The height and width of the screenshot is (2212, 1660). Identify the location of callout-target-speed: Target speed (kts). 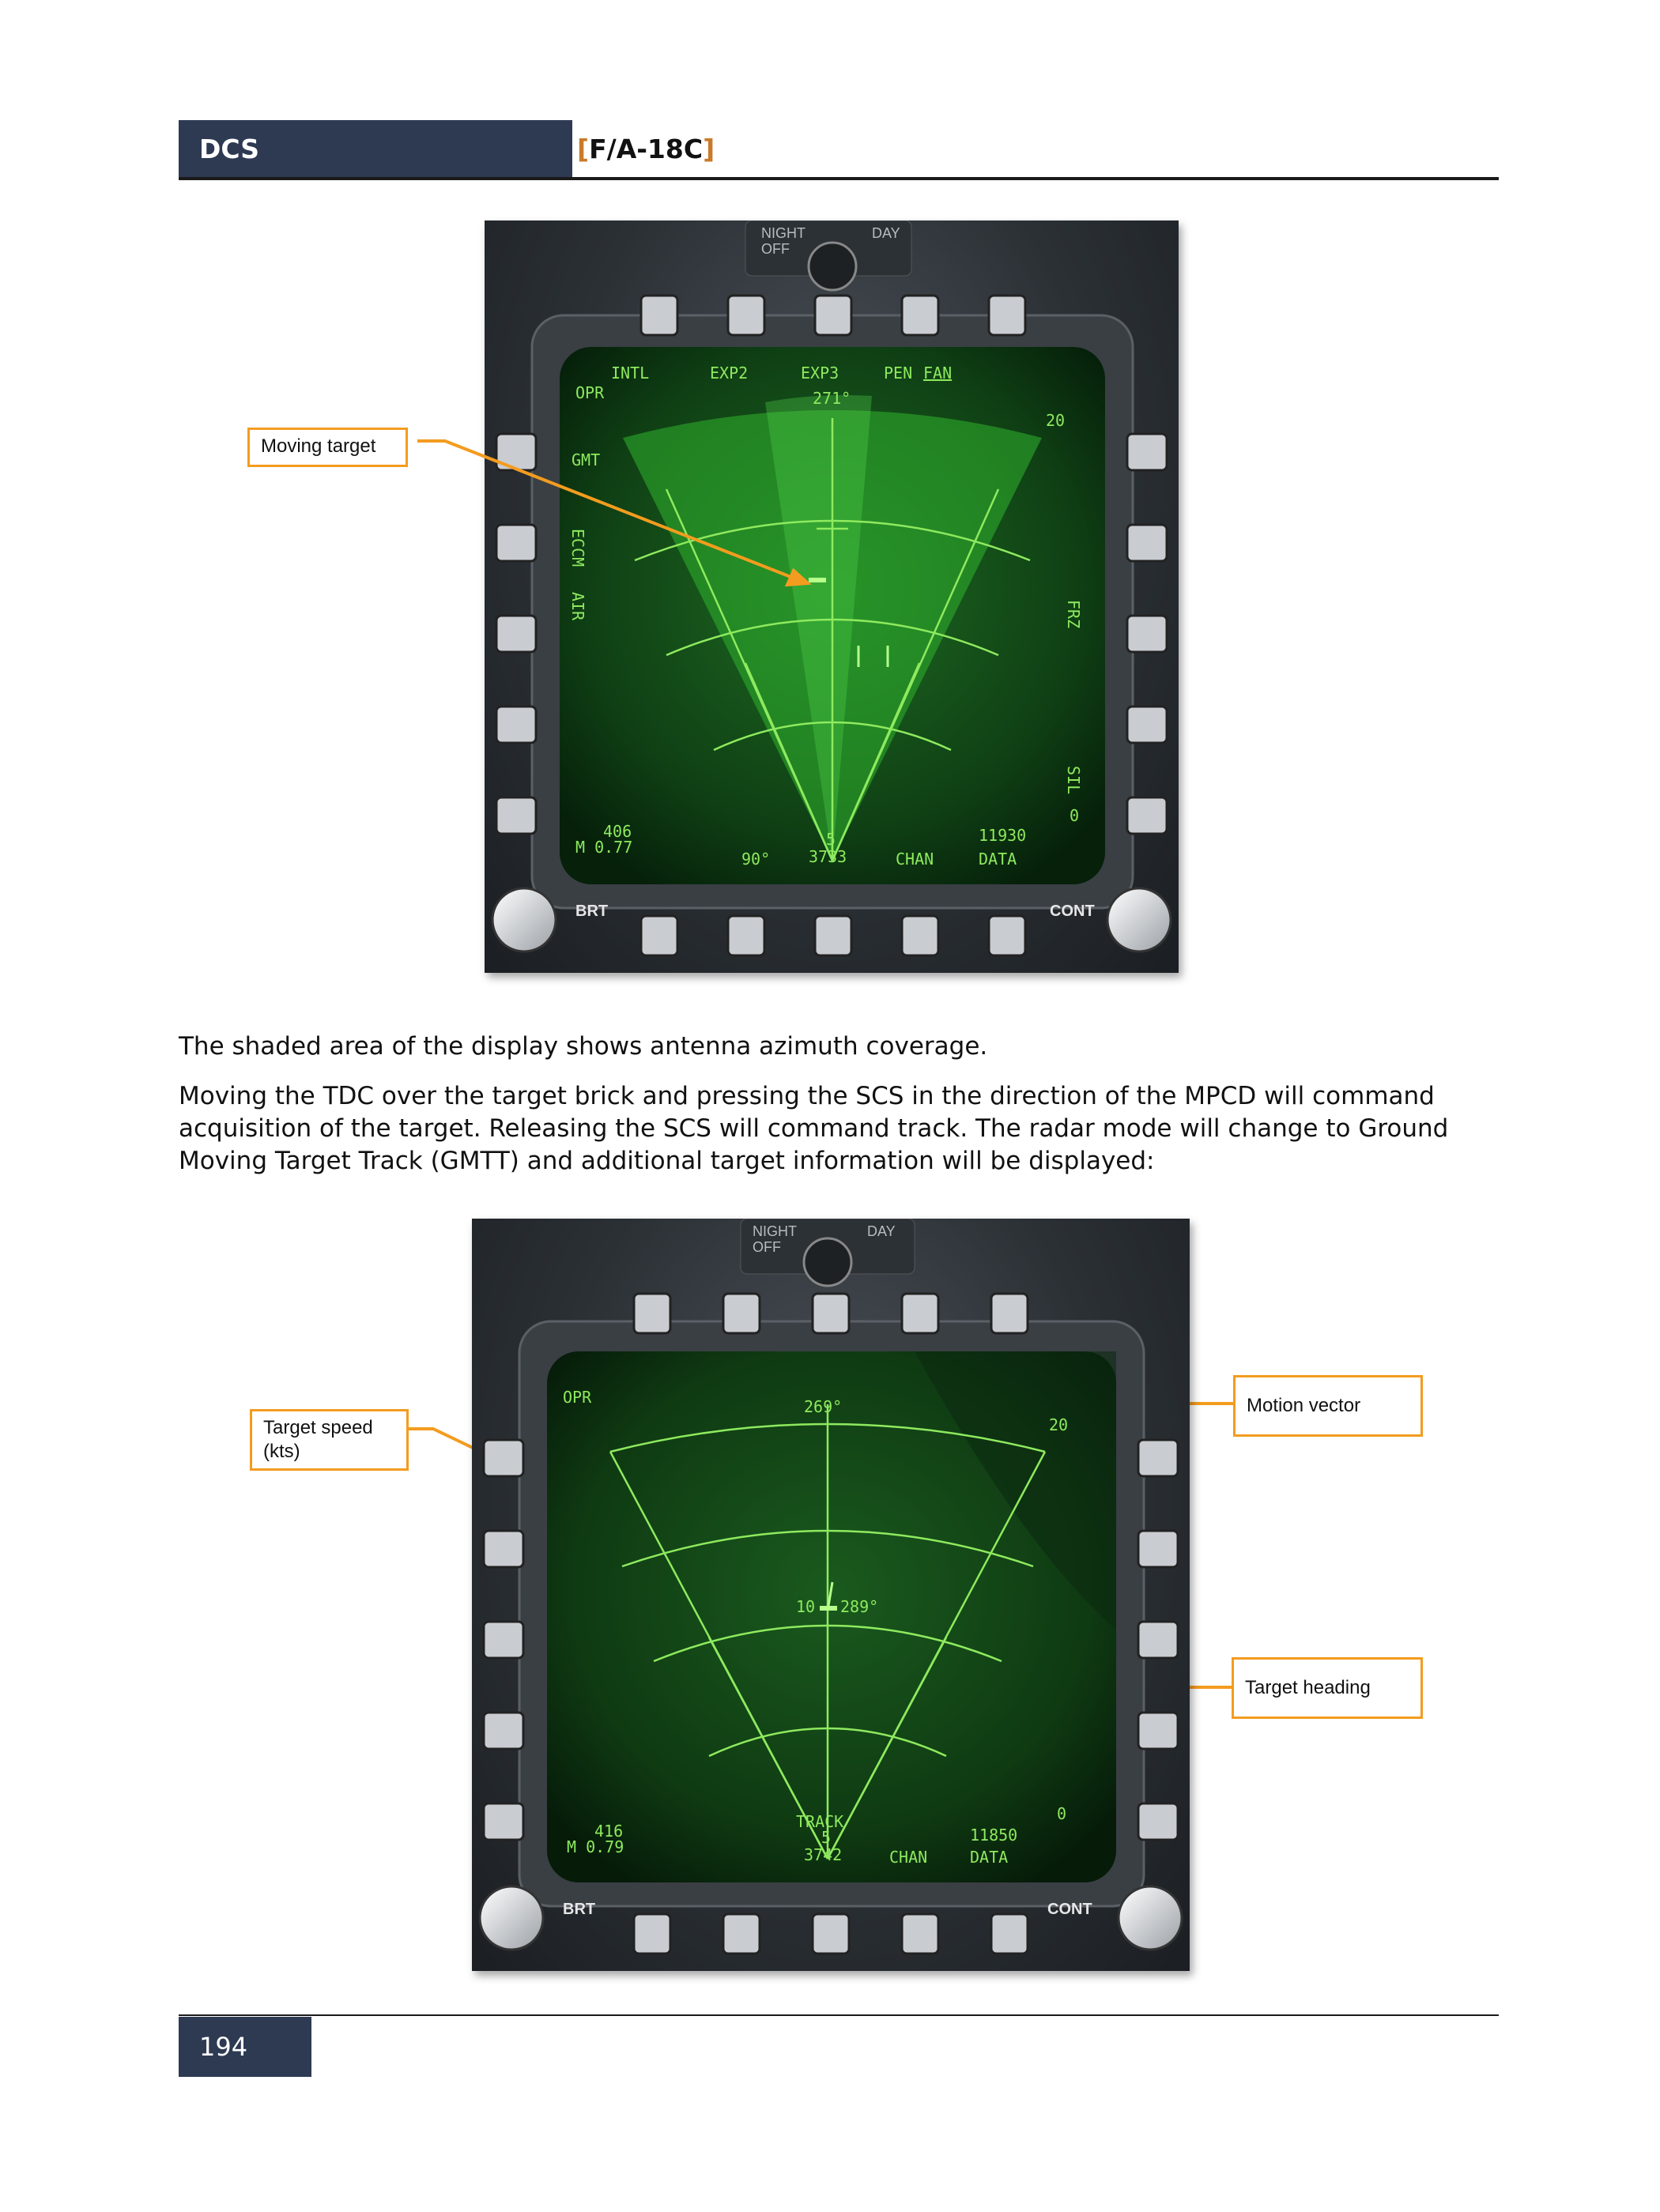
(329, 1440).